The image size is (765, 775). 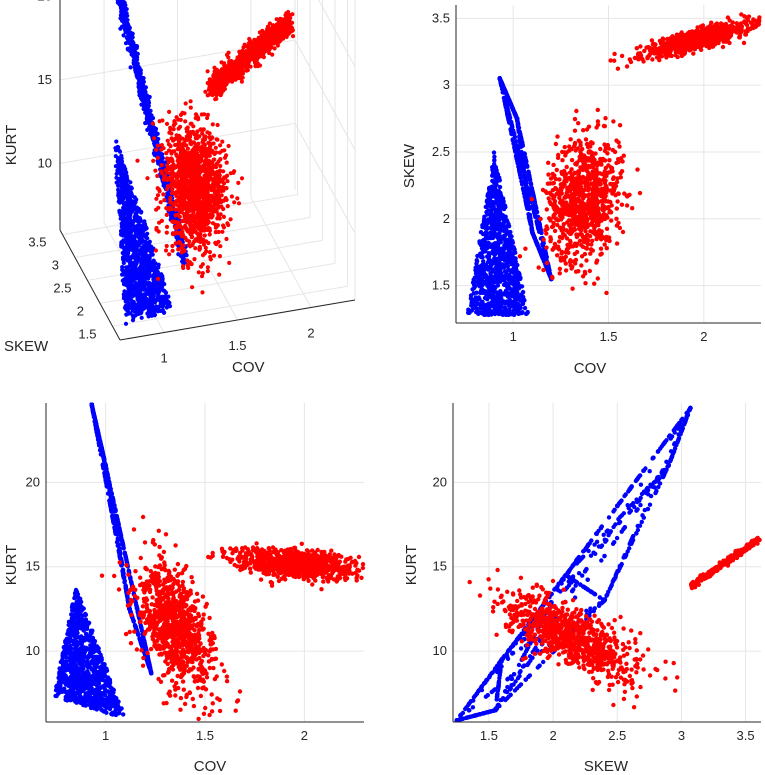 What do you see at coordinates (237, 345) in the screenshot?
I see `x-tick-label: 1.5` at bounding box center [237, 345].